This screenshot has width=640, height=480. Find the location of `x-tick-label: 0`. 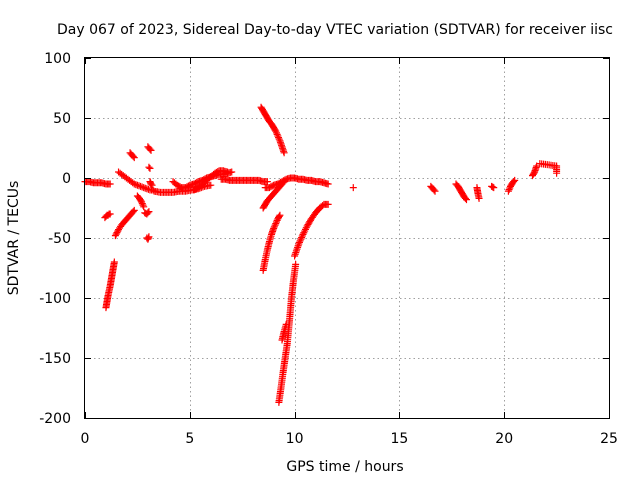

x-tick-label: 0 is located at coordinates (85, 439).